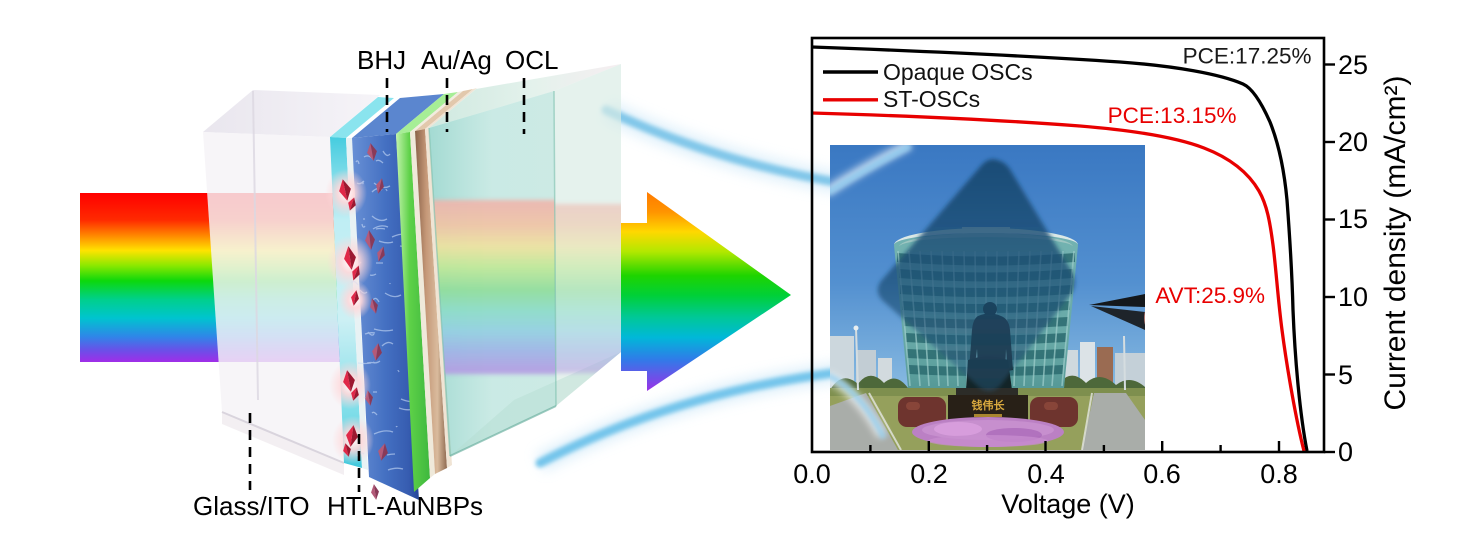 Image resolution: width=1471 pixels, height=557 pixels. I want to click on svg-text: 25, so click(1353, 65).